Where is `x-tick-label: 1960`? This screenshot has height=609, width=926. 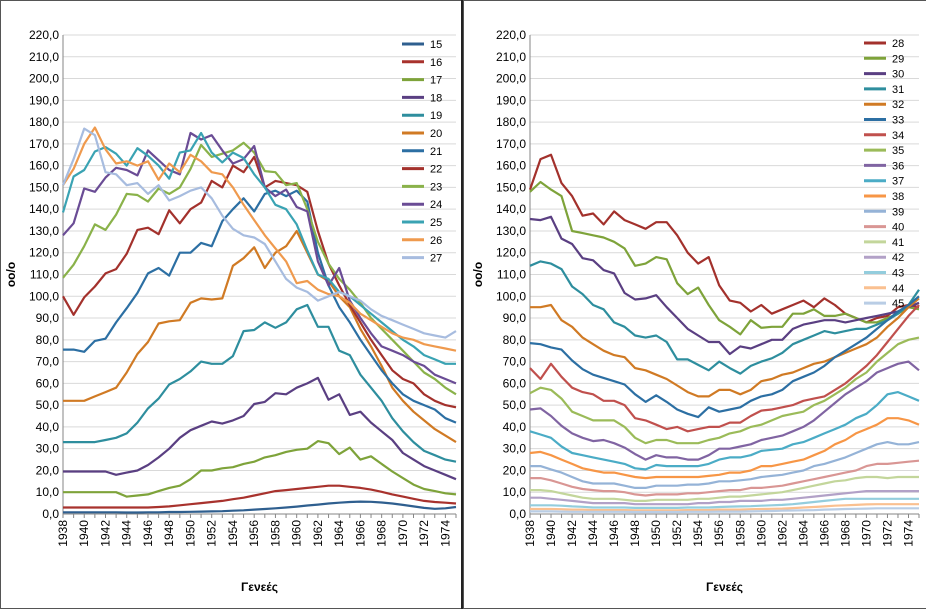
x-tick-label: 1960 is located at coordinates (297, 533).